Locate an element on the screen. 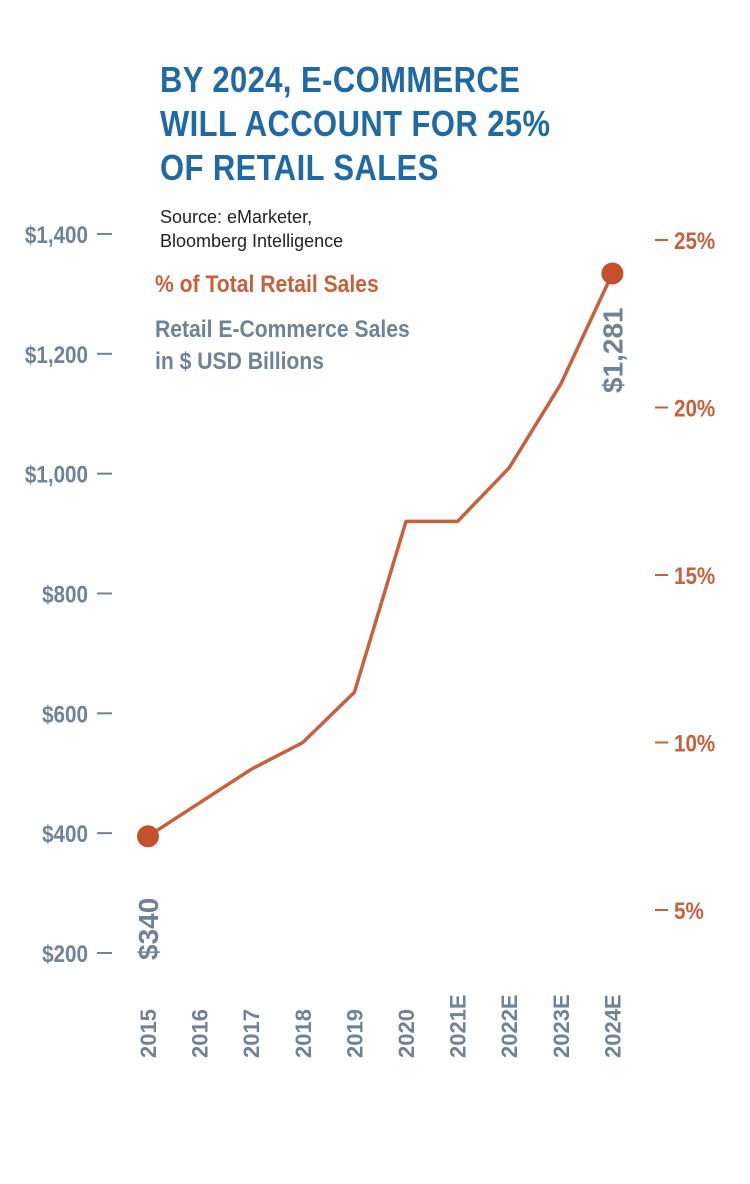 The image size is (750, 1184). legend-sales-line-1: Retail E-Commerce Sales is located at coordinates (282, 329).